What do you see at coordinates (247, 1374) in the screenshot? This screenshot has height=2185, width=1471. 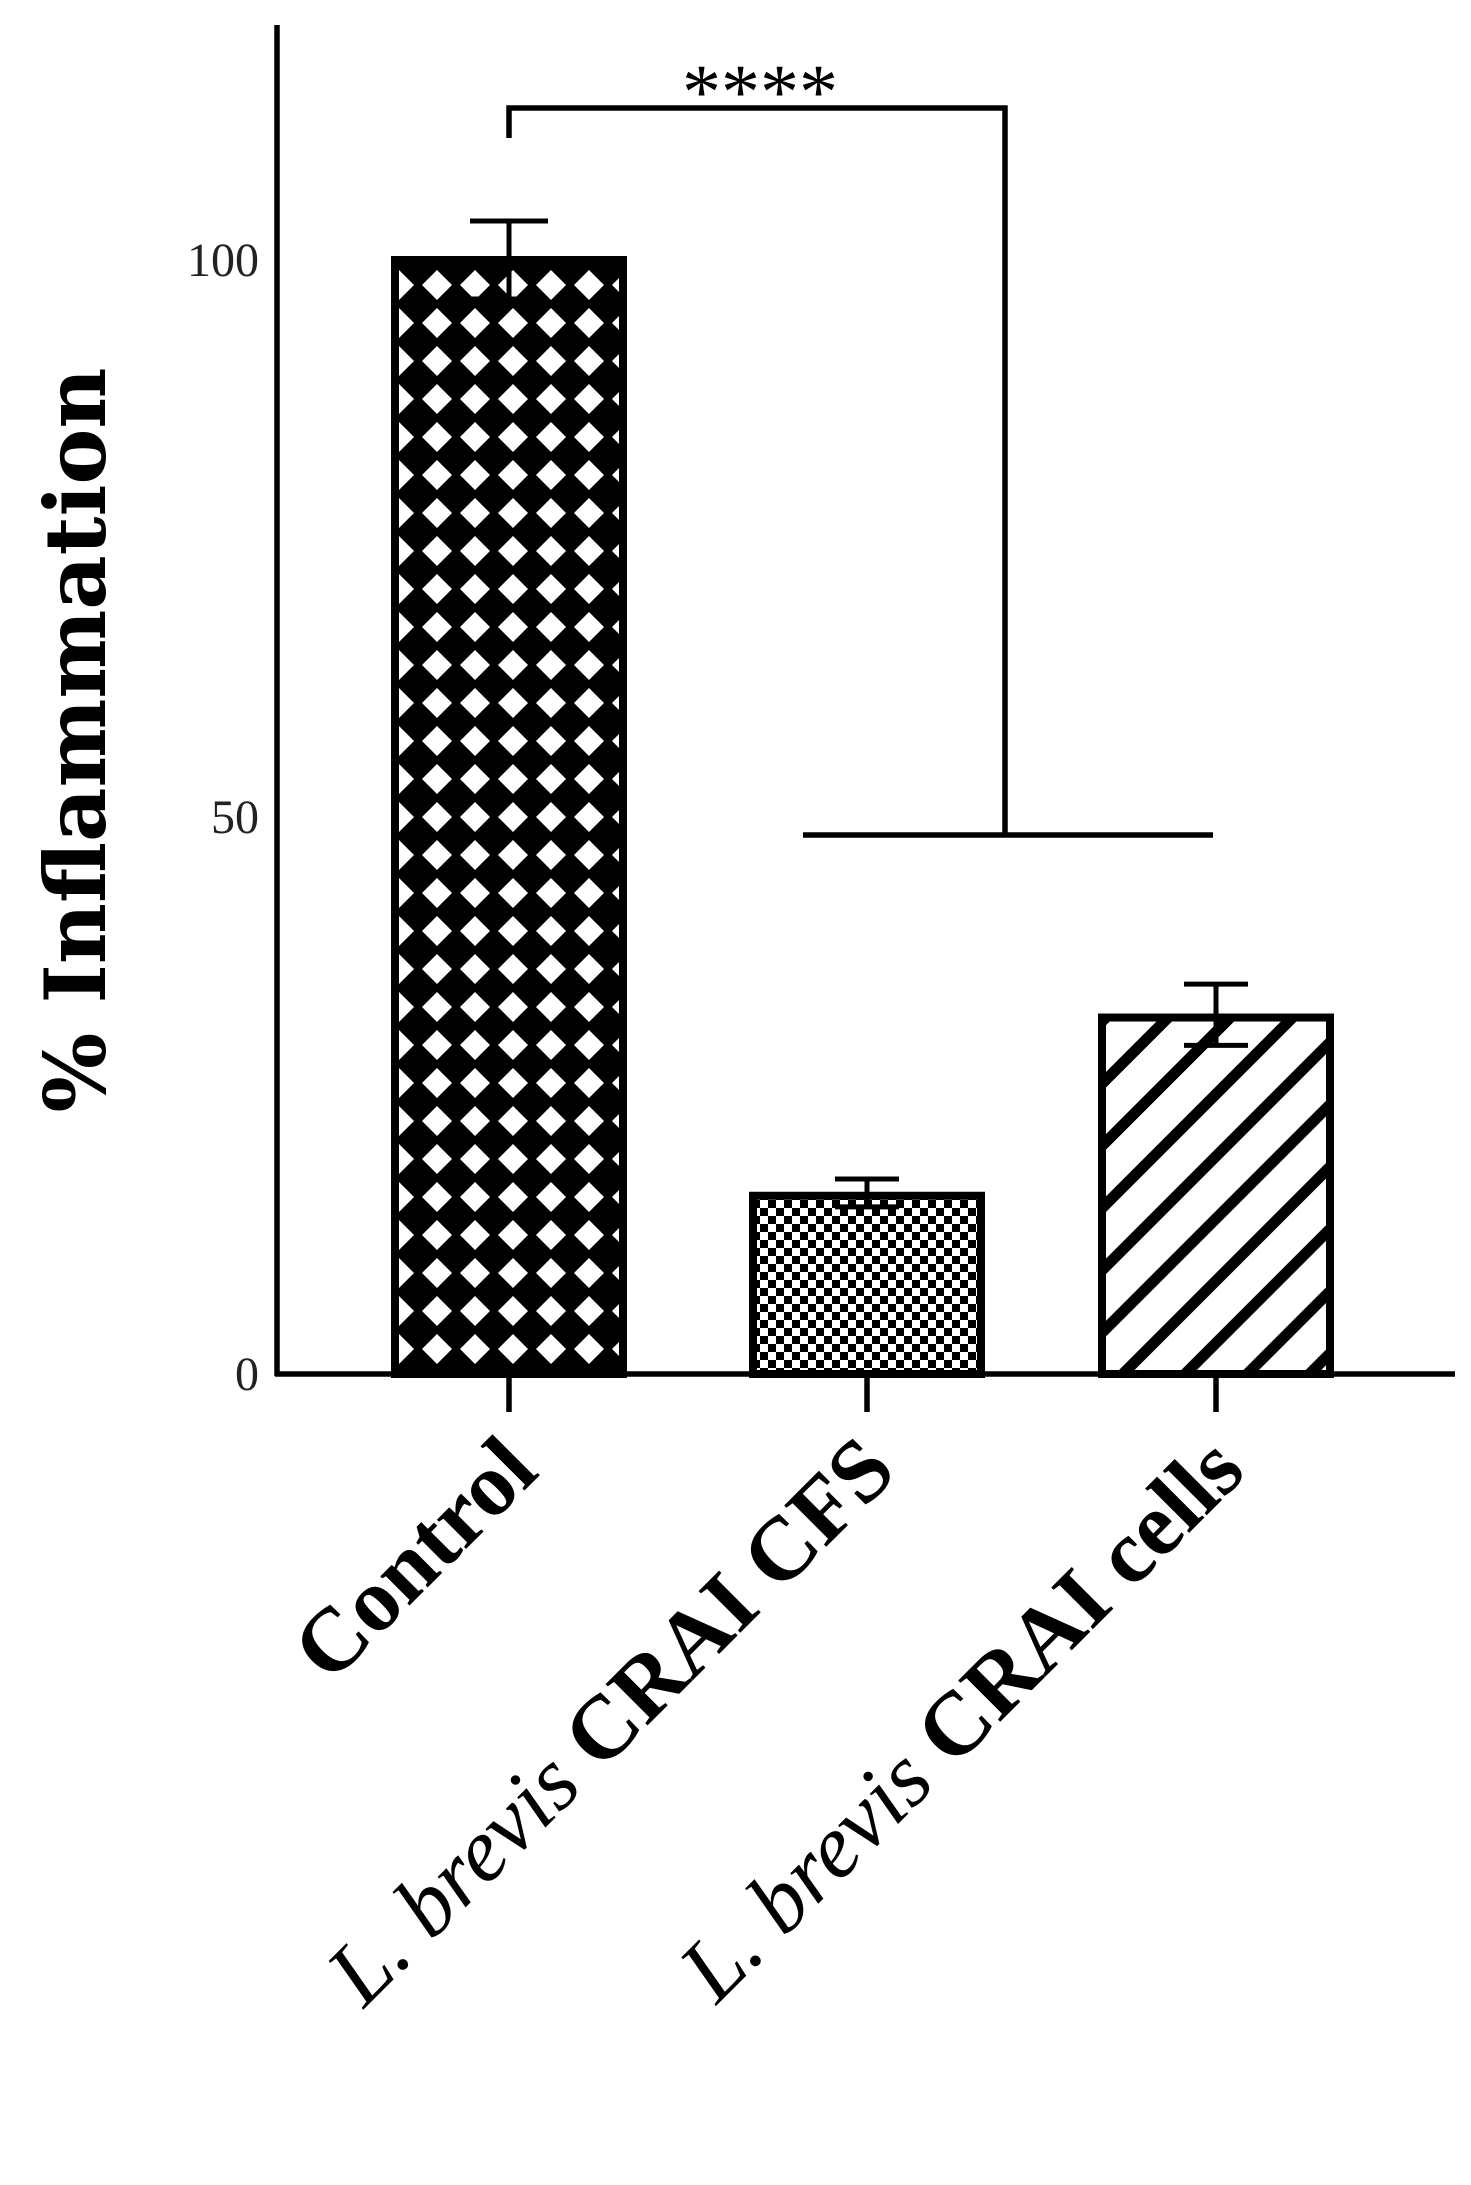 I see `y-tick-label: 0` at bounding box center [247, 1374].